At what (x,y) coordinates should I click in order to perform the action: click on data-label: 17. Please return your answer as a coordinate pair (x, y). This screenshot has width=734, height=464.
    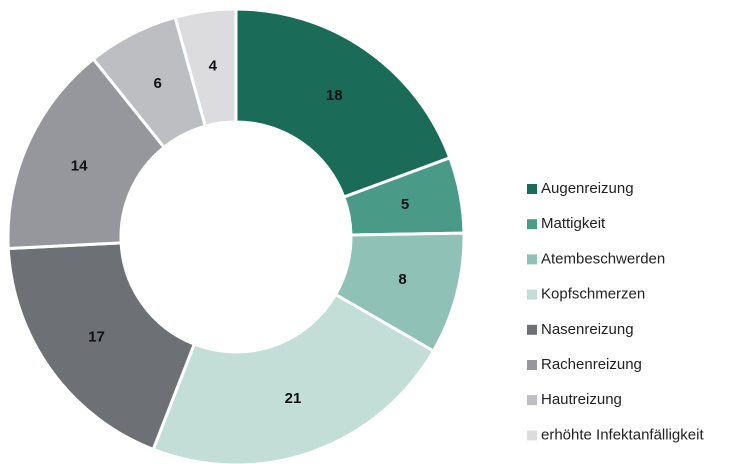
    Looking at the image, I should click on (96, 337).